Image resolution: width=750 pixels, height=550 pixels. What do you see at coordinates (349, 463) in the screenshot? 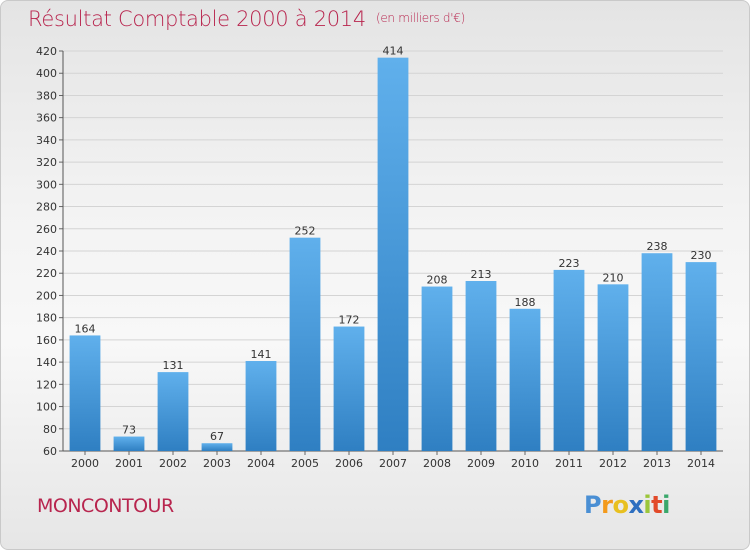
I see `x-tick-label: 2006` at bounding box center [349, 463].